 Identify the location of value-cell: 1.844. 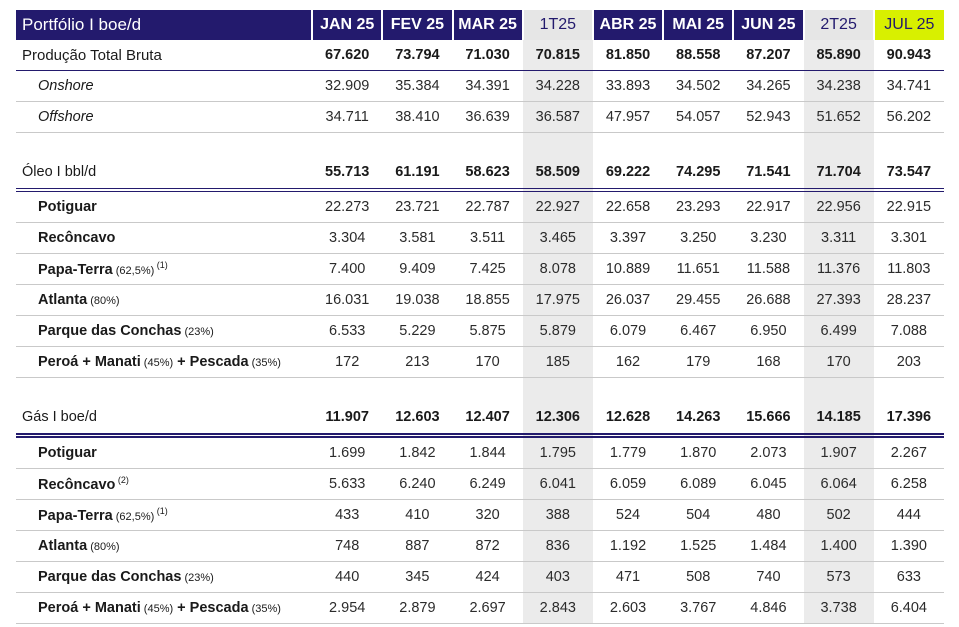
(487, 452).